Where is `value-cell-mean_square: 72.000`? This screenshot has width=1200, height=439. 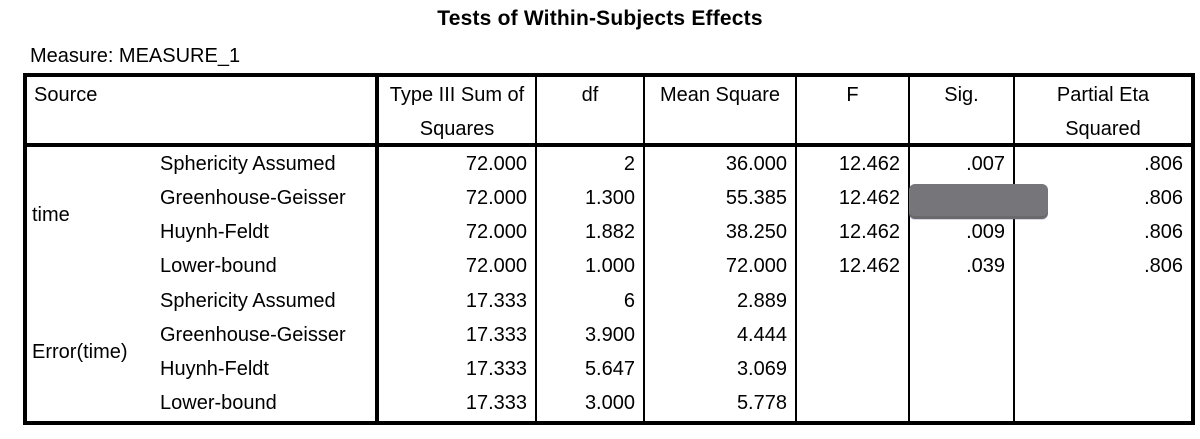
value-cell-mean_square: 72.000 is located at coordinates (721, 266).